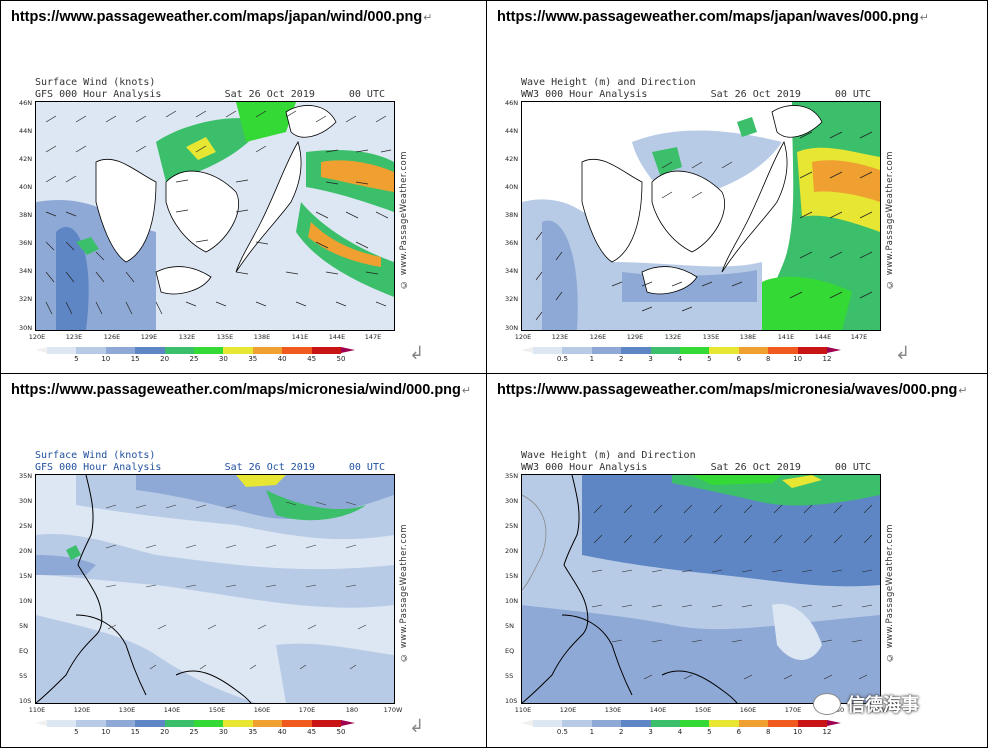 The width and height of the screenshot is (988, 748). I want to click on lat-label: 46N, so click(26, 103).